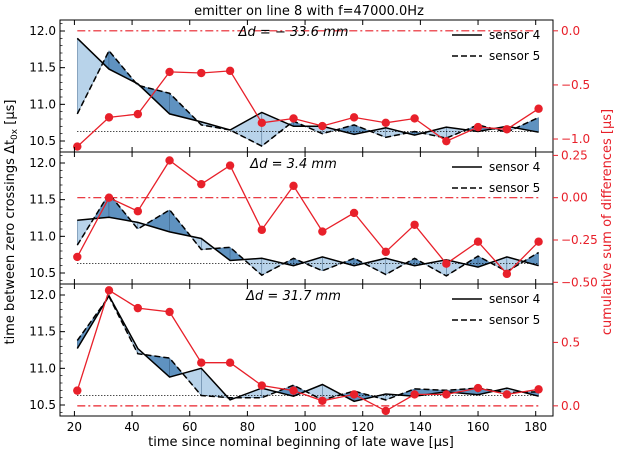  Describe the element at coordinates (570, 342) in the screenshot. I see `y2-tick-label: 0.5` at that location.